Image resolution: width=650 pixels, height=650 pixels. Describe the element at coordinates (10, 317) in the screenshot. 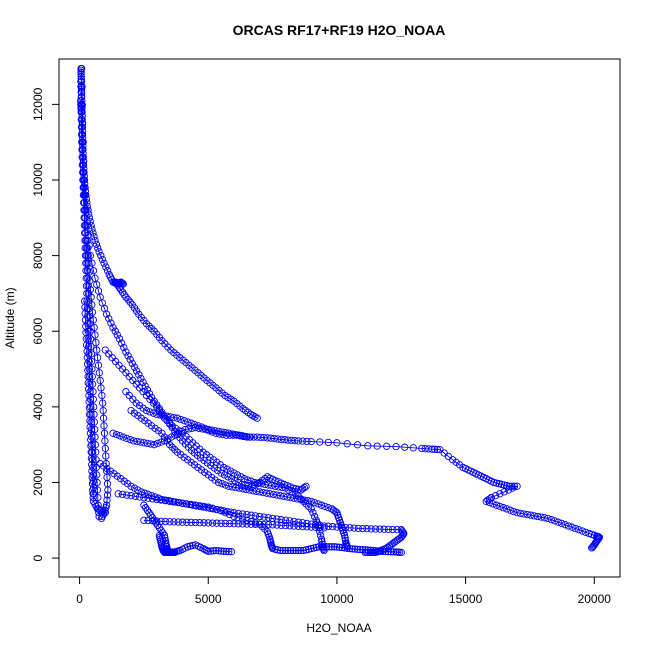

I see `y-axis-label: Altitude (m)` at that location.